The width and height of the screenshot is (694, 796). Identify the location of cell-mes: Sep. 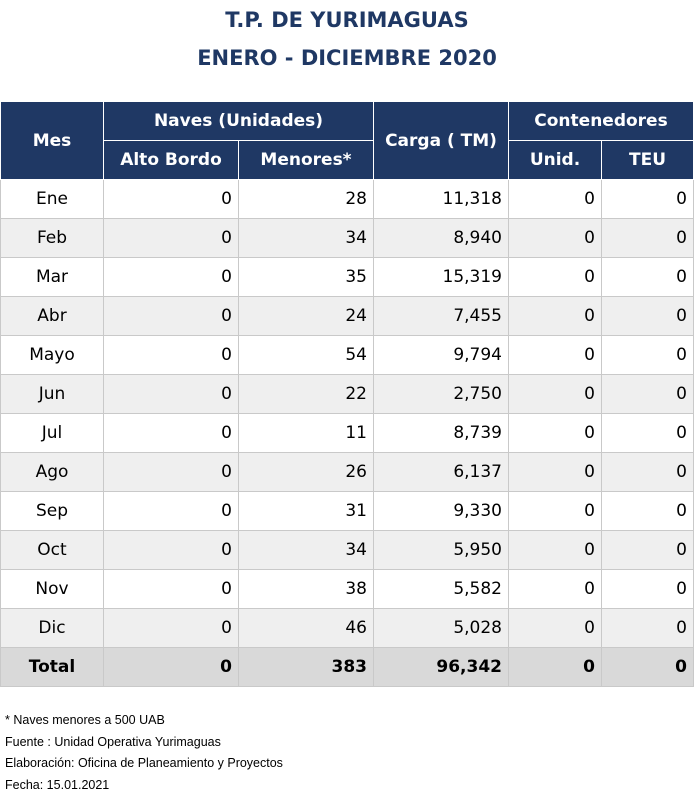
(52, 511).